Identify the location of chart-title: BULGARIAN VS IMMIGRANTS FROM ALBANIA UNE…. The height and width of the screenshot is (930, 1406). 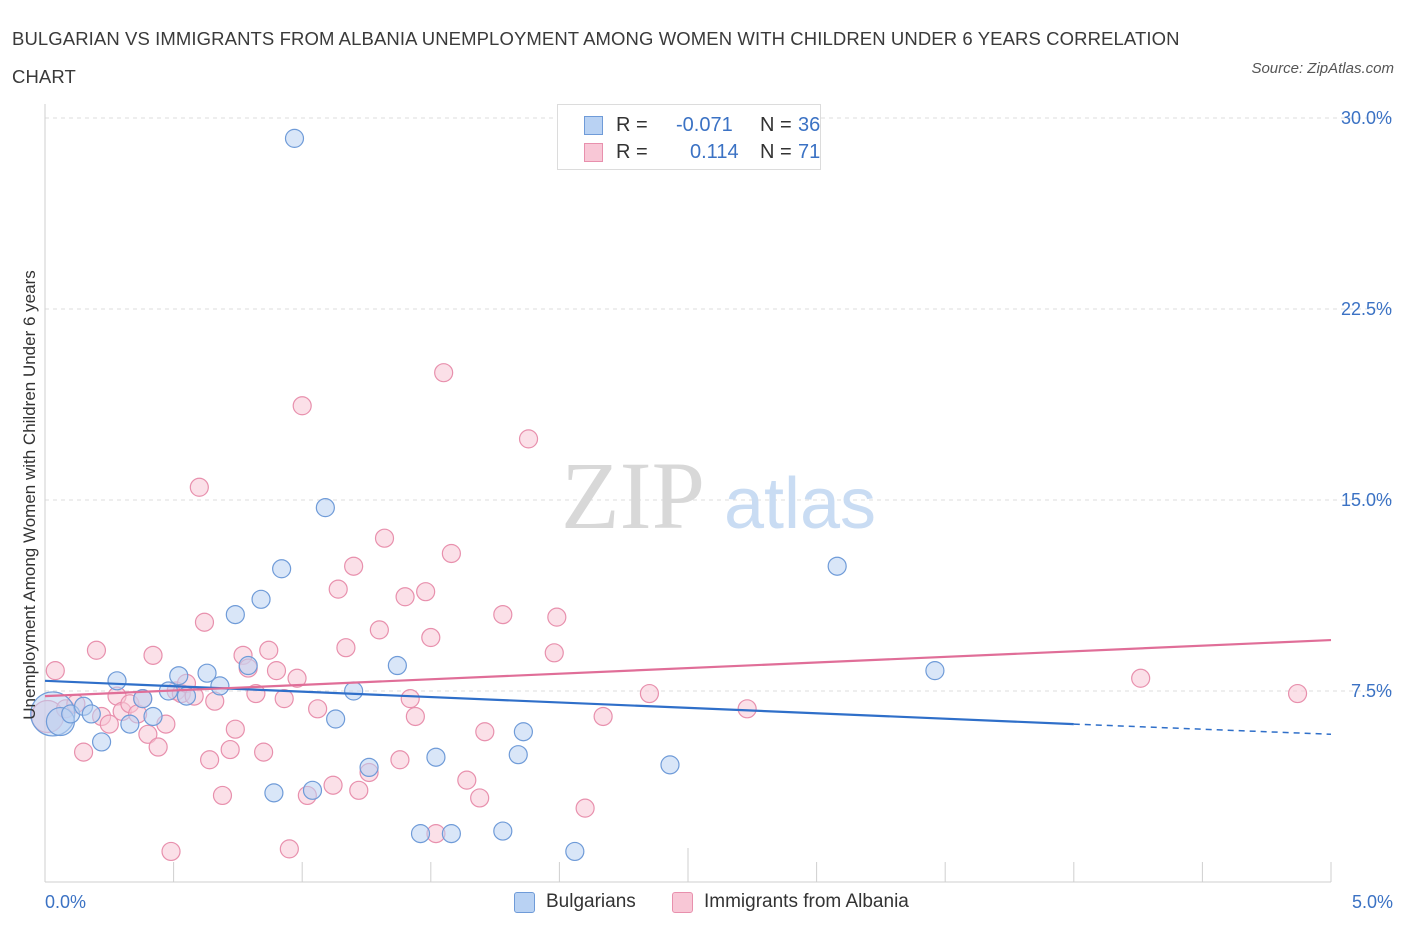
(596, 57).